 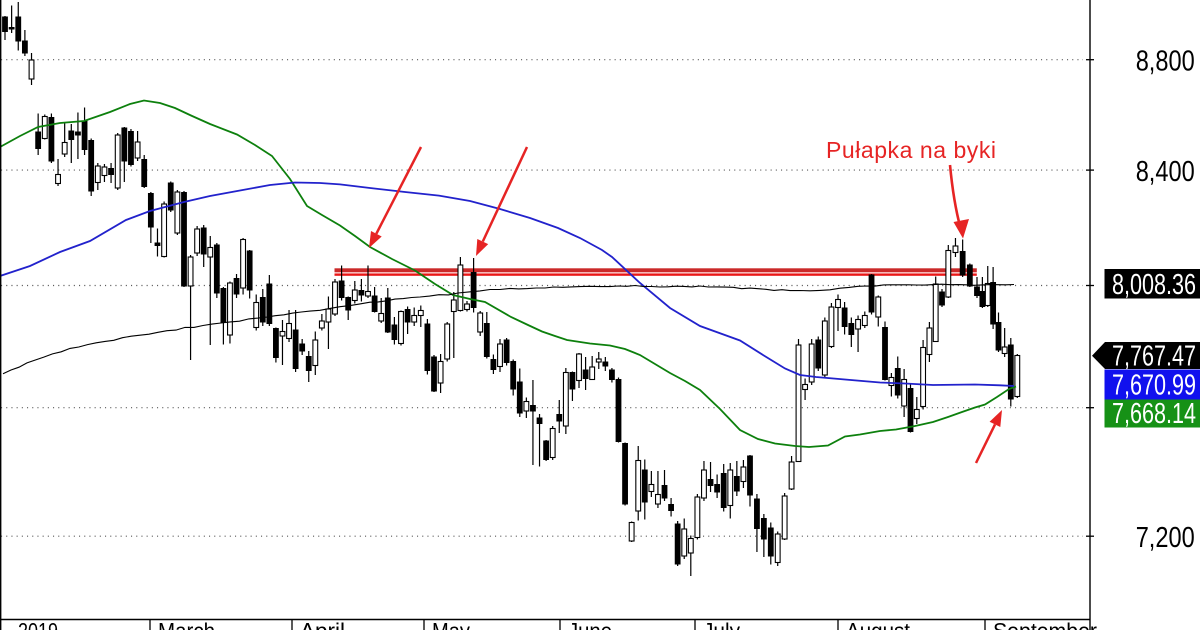 What do you see at coordinates (911, 150) in the screenshot?
I see `svg-text: Pułapka na byki` at bounding box center [911, 150].